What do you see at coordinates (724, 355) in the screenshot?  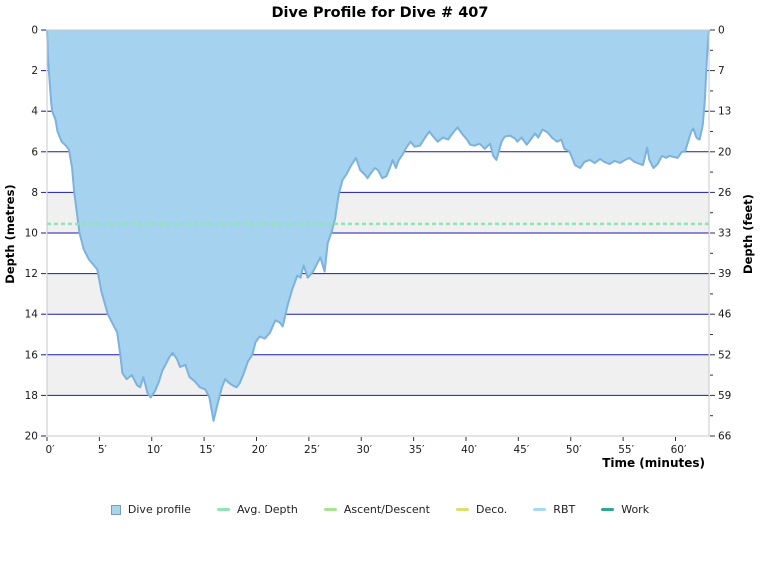 I see `svg-text: 52` at bounding box center [724, 355].